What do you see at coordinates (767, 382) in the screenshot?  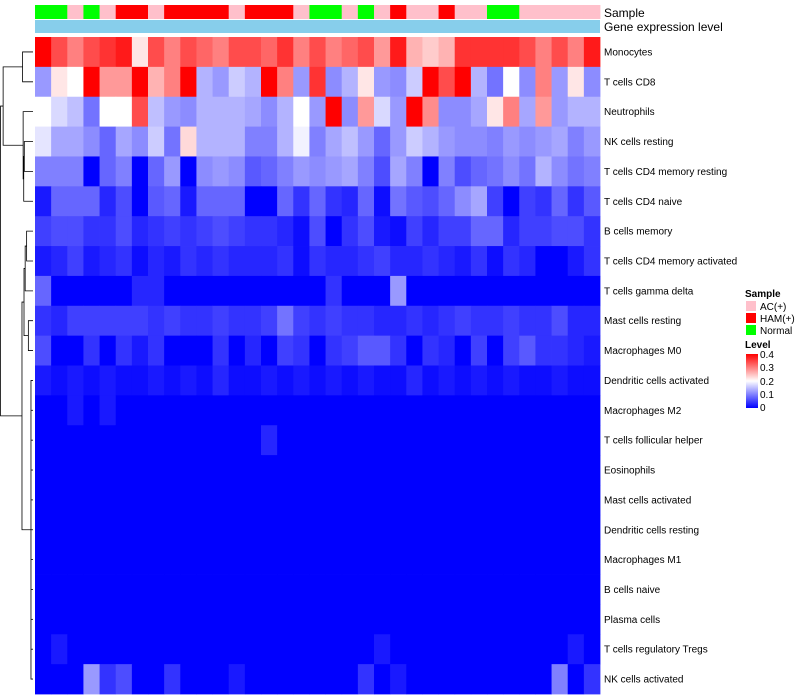 I see `level-tick-0-2: 0.2` at bounding box center [767, 382].